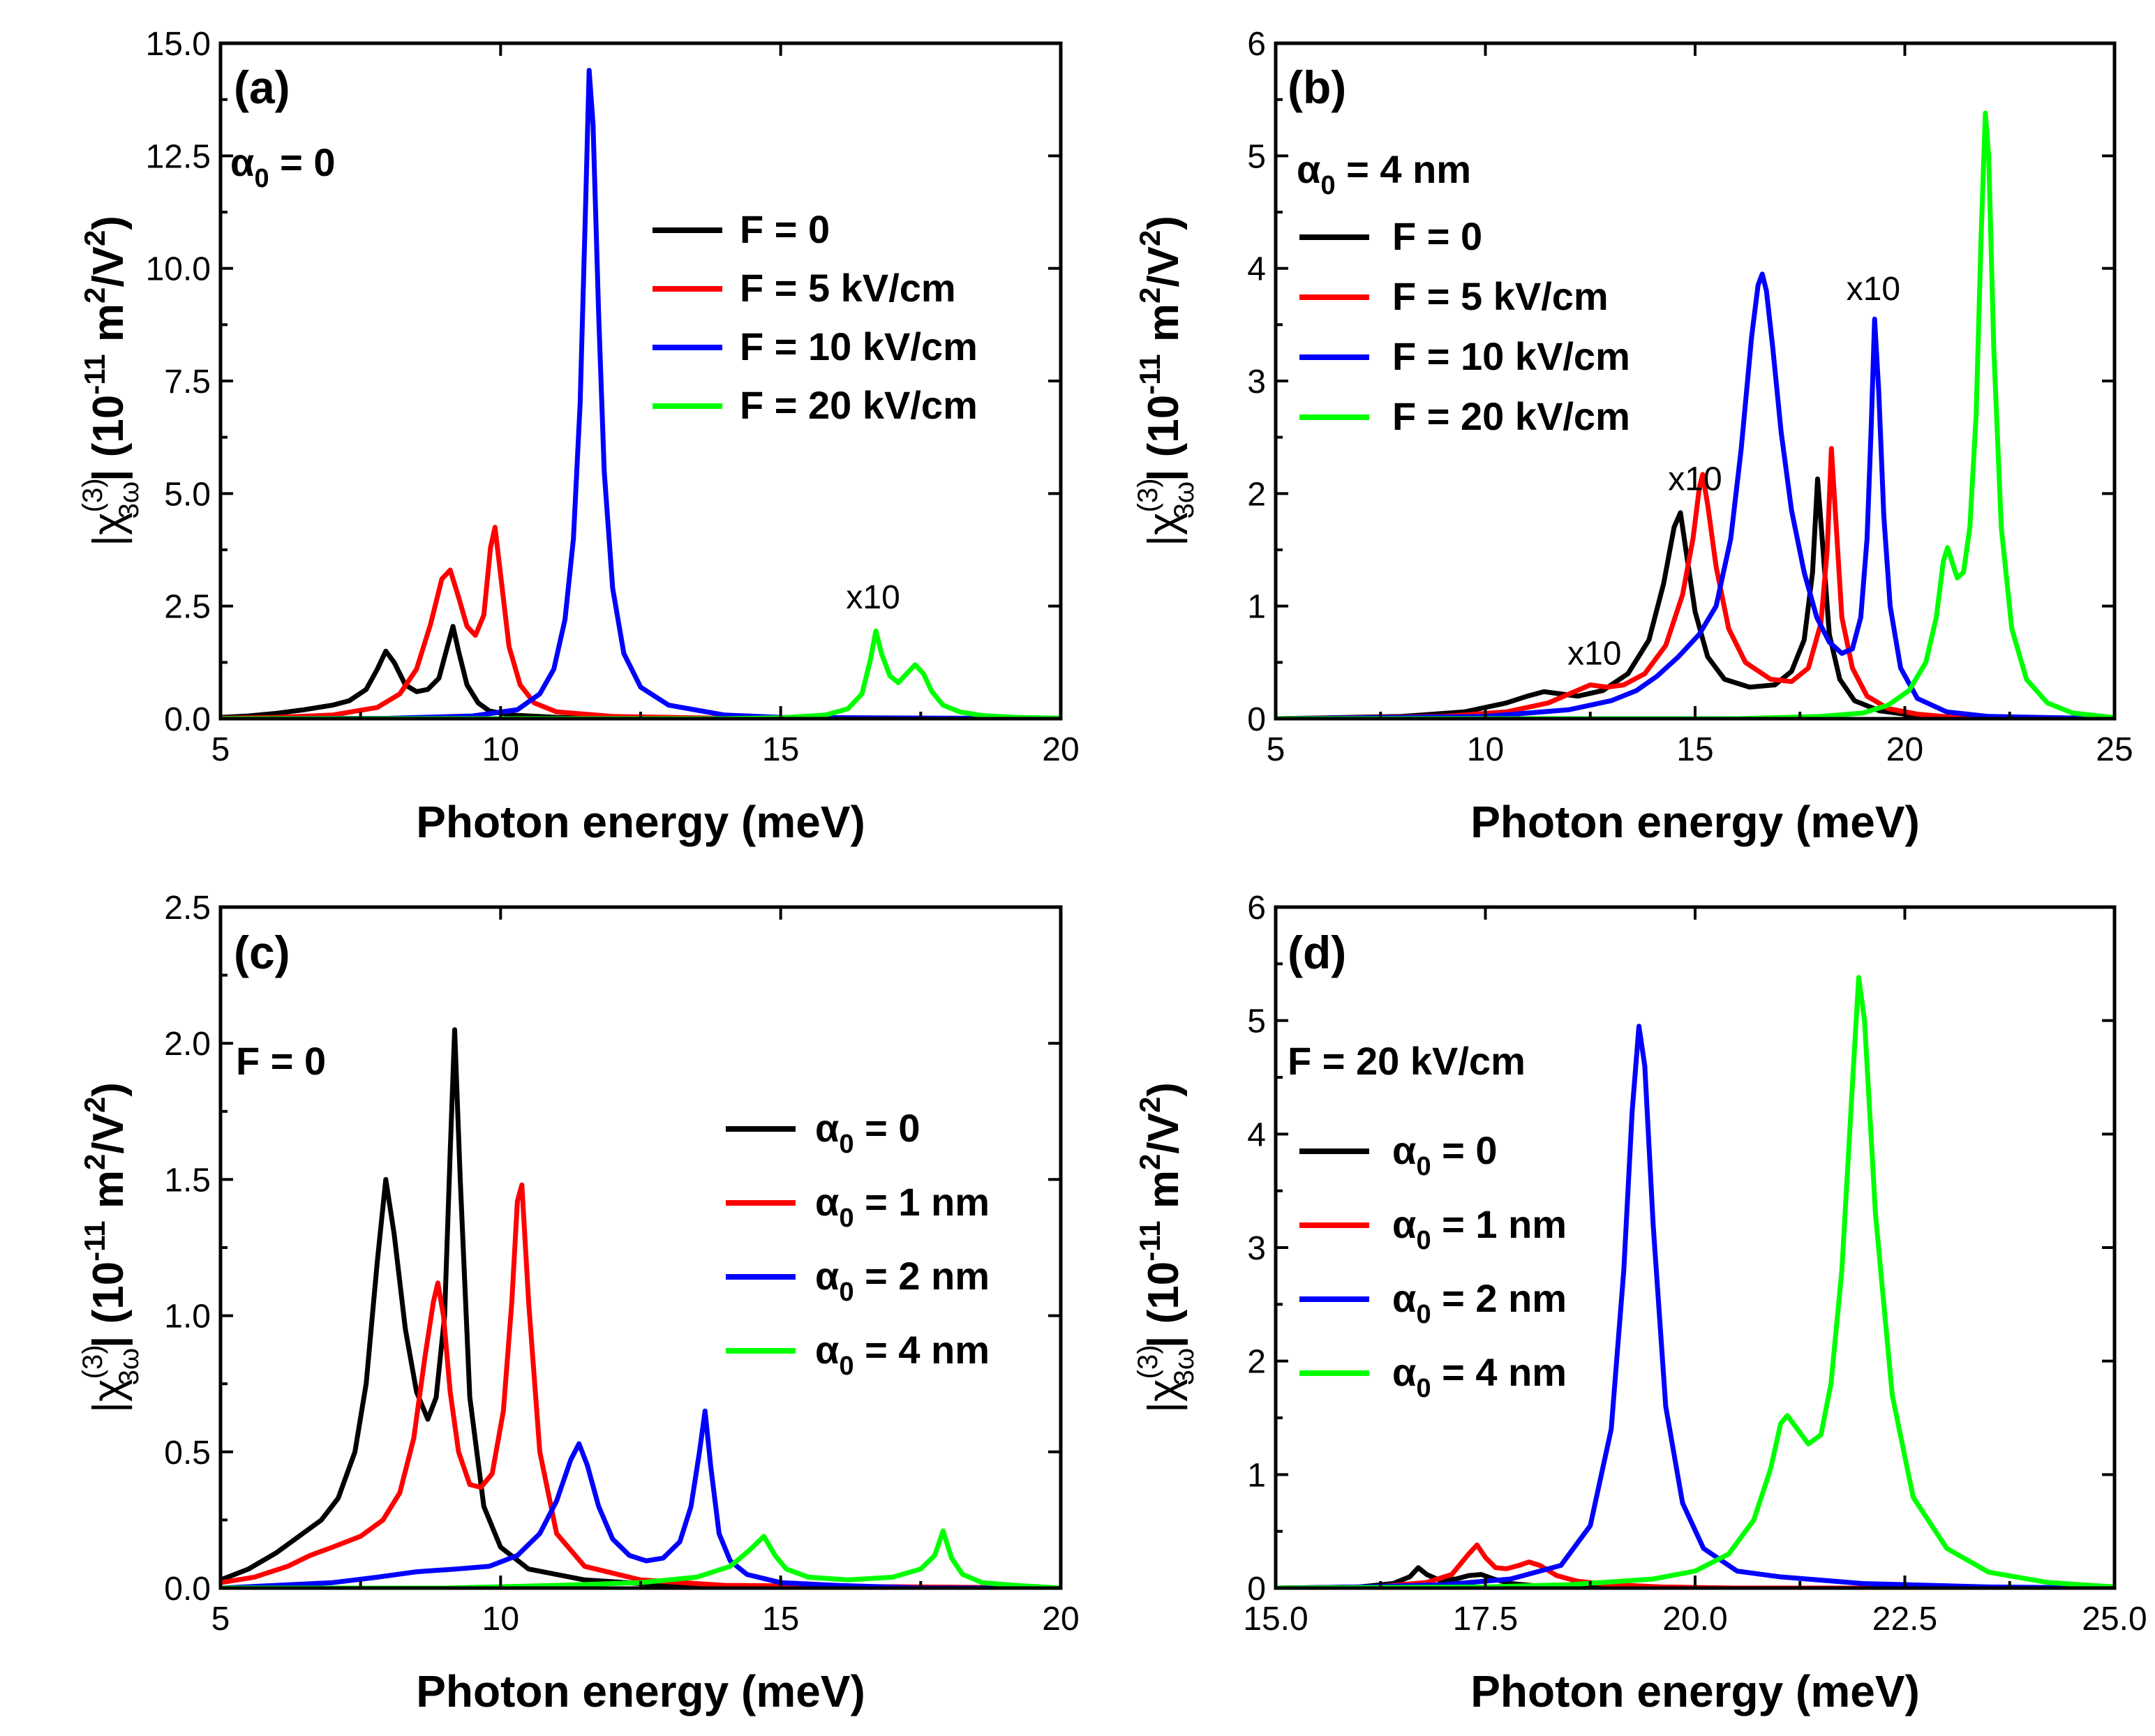 Image resolution: width=2155 pixels, height=1736 pixels. I want to click on y-tick-label: 1.0, so click(187, 1317).